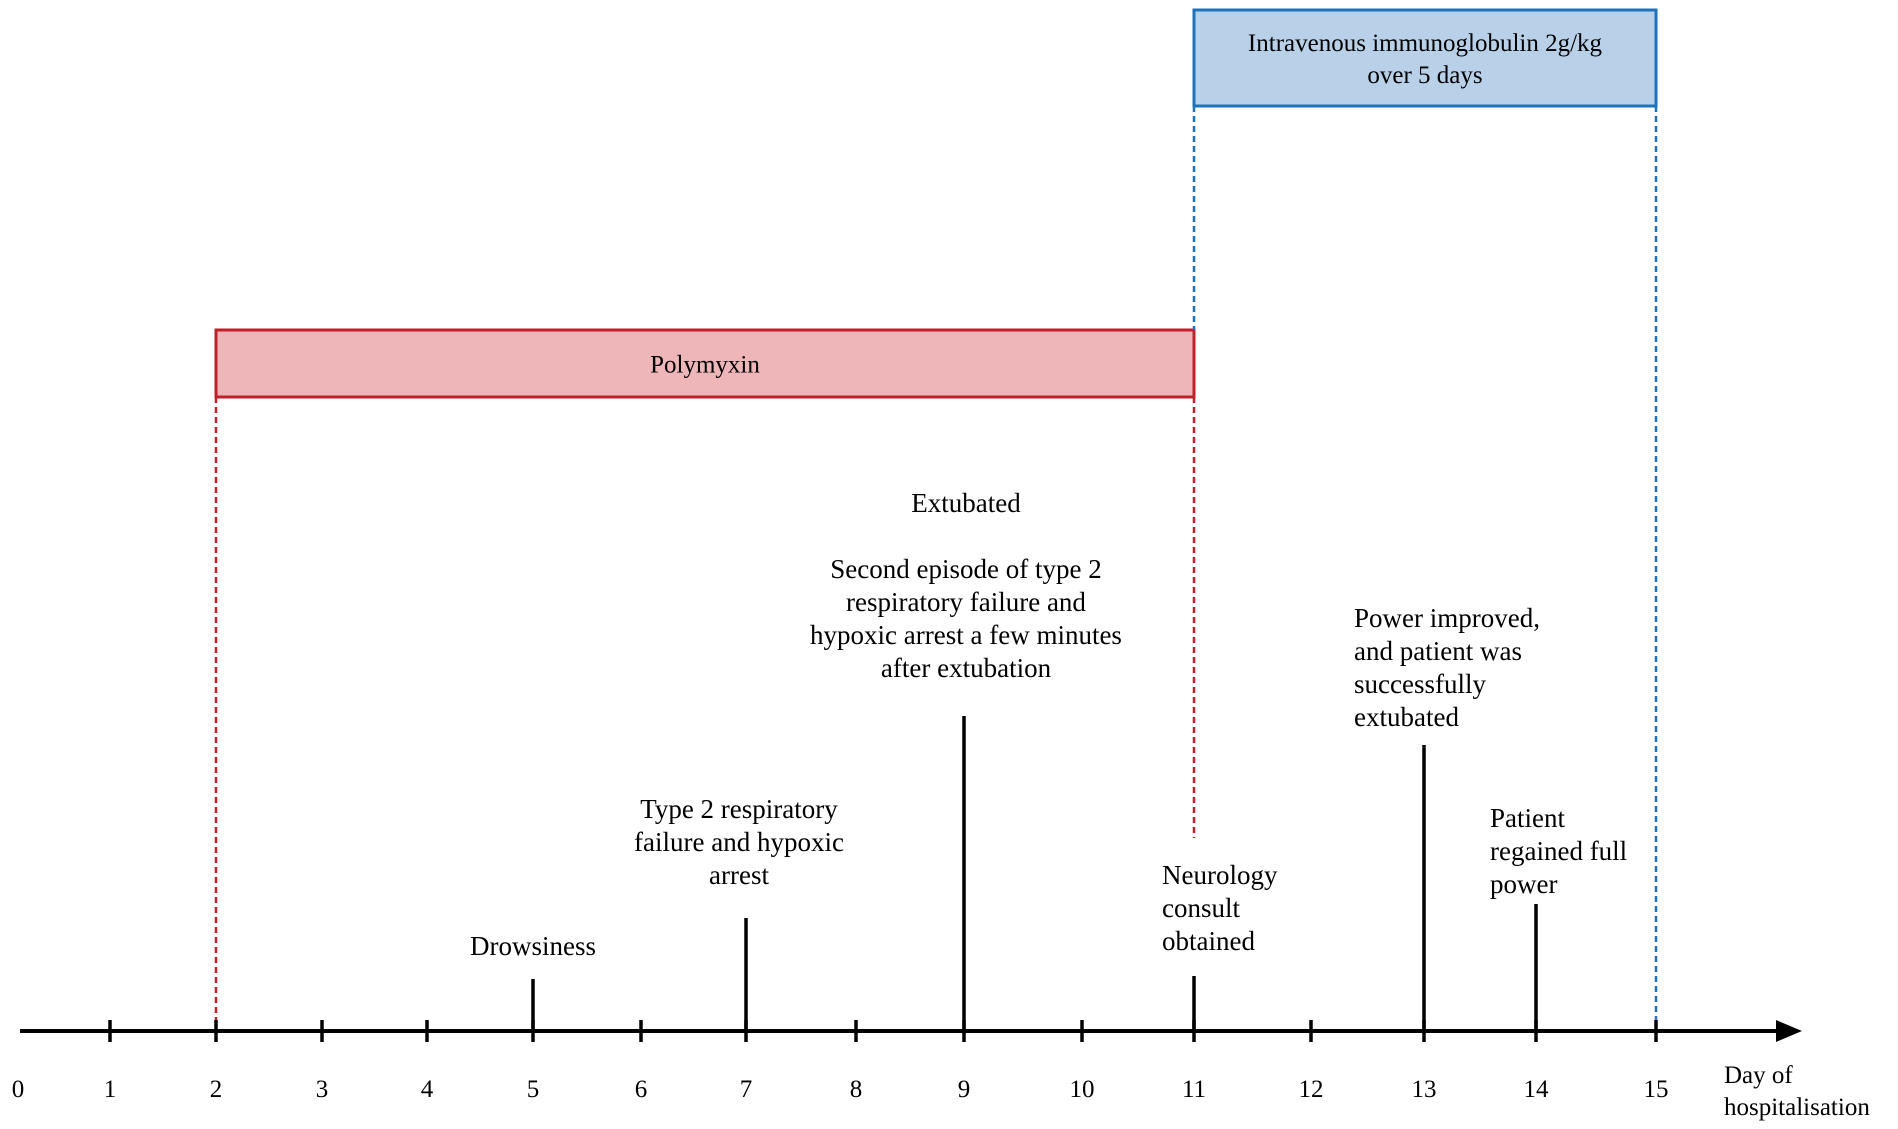 The width and height of the screenshot is (1898, 1129). Describe the element at coordinates (1424, 1089) in the screenshot. I see `axis-tick-label-13: 13` at that location.